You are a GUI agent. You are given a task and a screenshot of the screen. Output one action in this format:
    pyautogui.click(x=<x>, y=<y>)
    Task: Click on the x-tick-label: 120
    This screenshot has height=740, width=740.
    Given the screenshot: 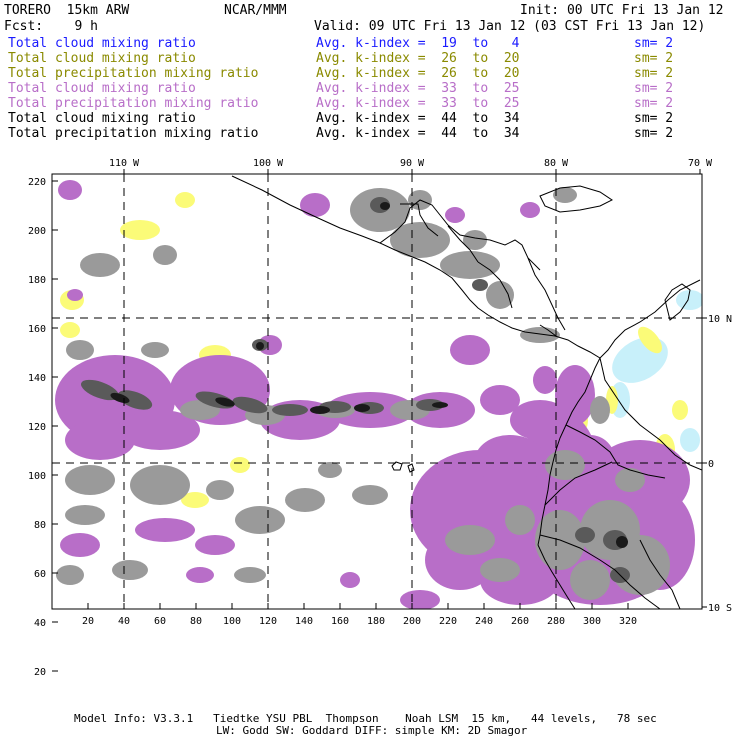 What is the action you would take?
    pyautogui.click(x=268, y=621)
    